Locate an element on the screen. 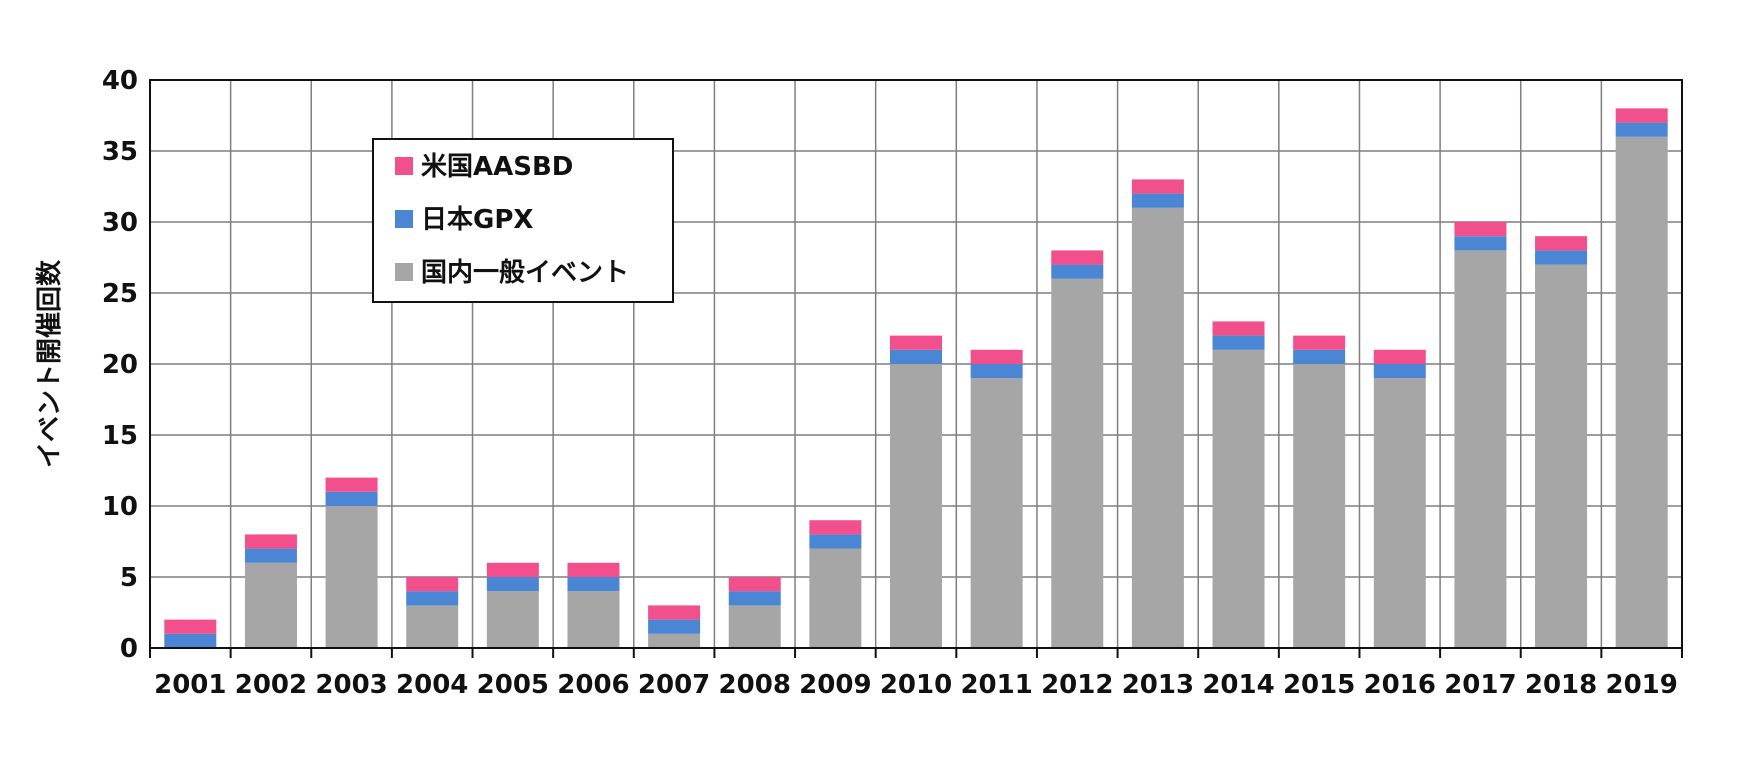 This screenshot has height=760, width=1740. x-tick-label: 2017 is located at coordinates (1480, 685).